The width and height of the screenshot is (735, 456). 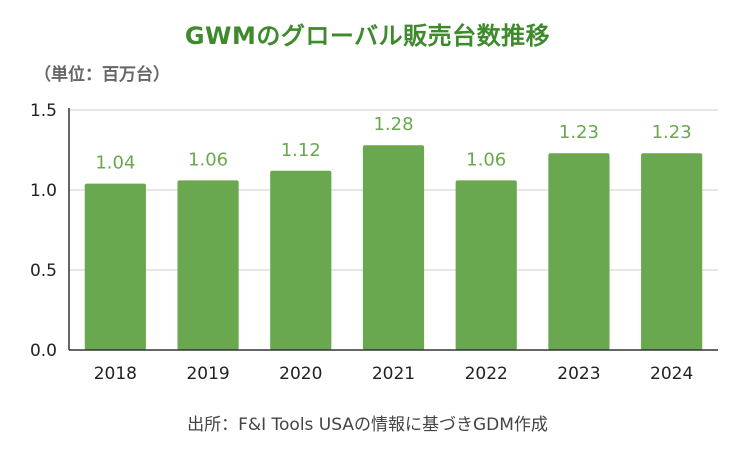 I want to click on data-label: 1.28, so click(x=393, y=124).